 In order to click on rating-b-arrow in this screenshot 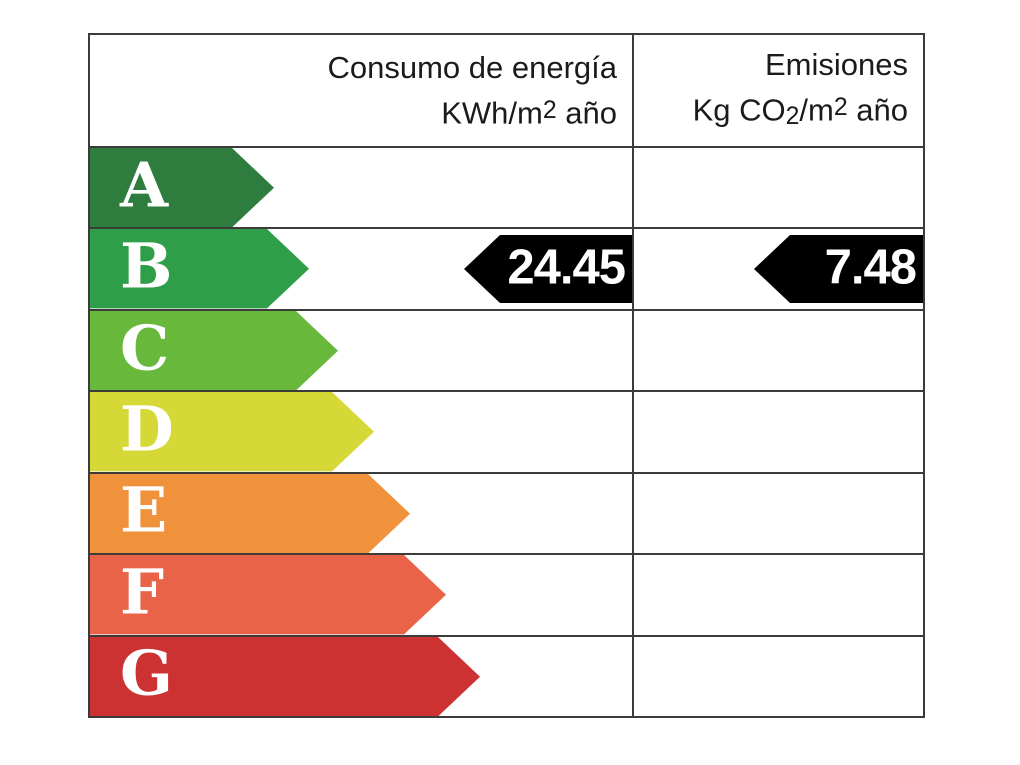, I will do `click(199, 269)`.